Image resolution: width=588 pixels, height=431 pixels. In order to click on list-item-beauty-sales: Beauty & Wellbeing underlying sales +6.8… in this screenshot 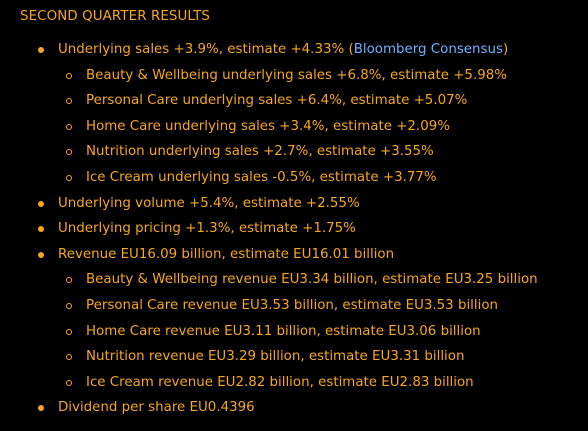, I will do `click(269, 76)`.